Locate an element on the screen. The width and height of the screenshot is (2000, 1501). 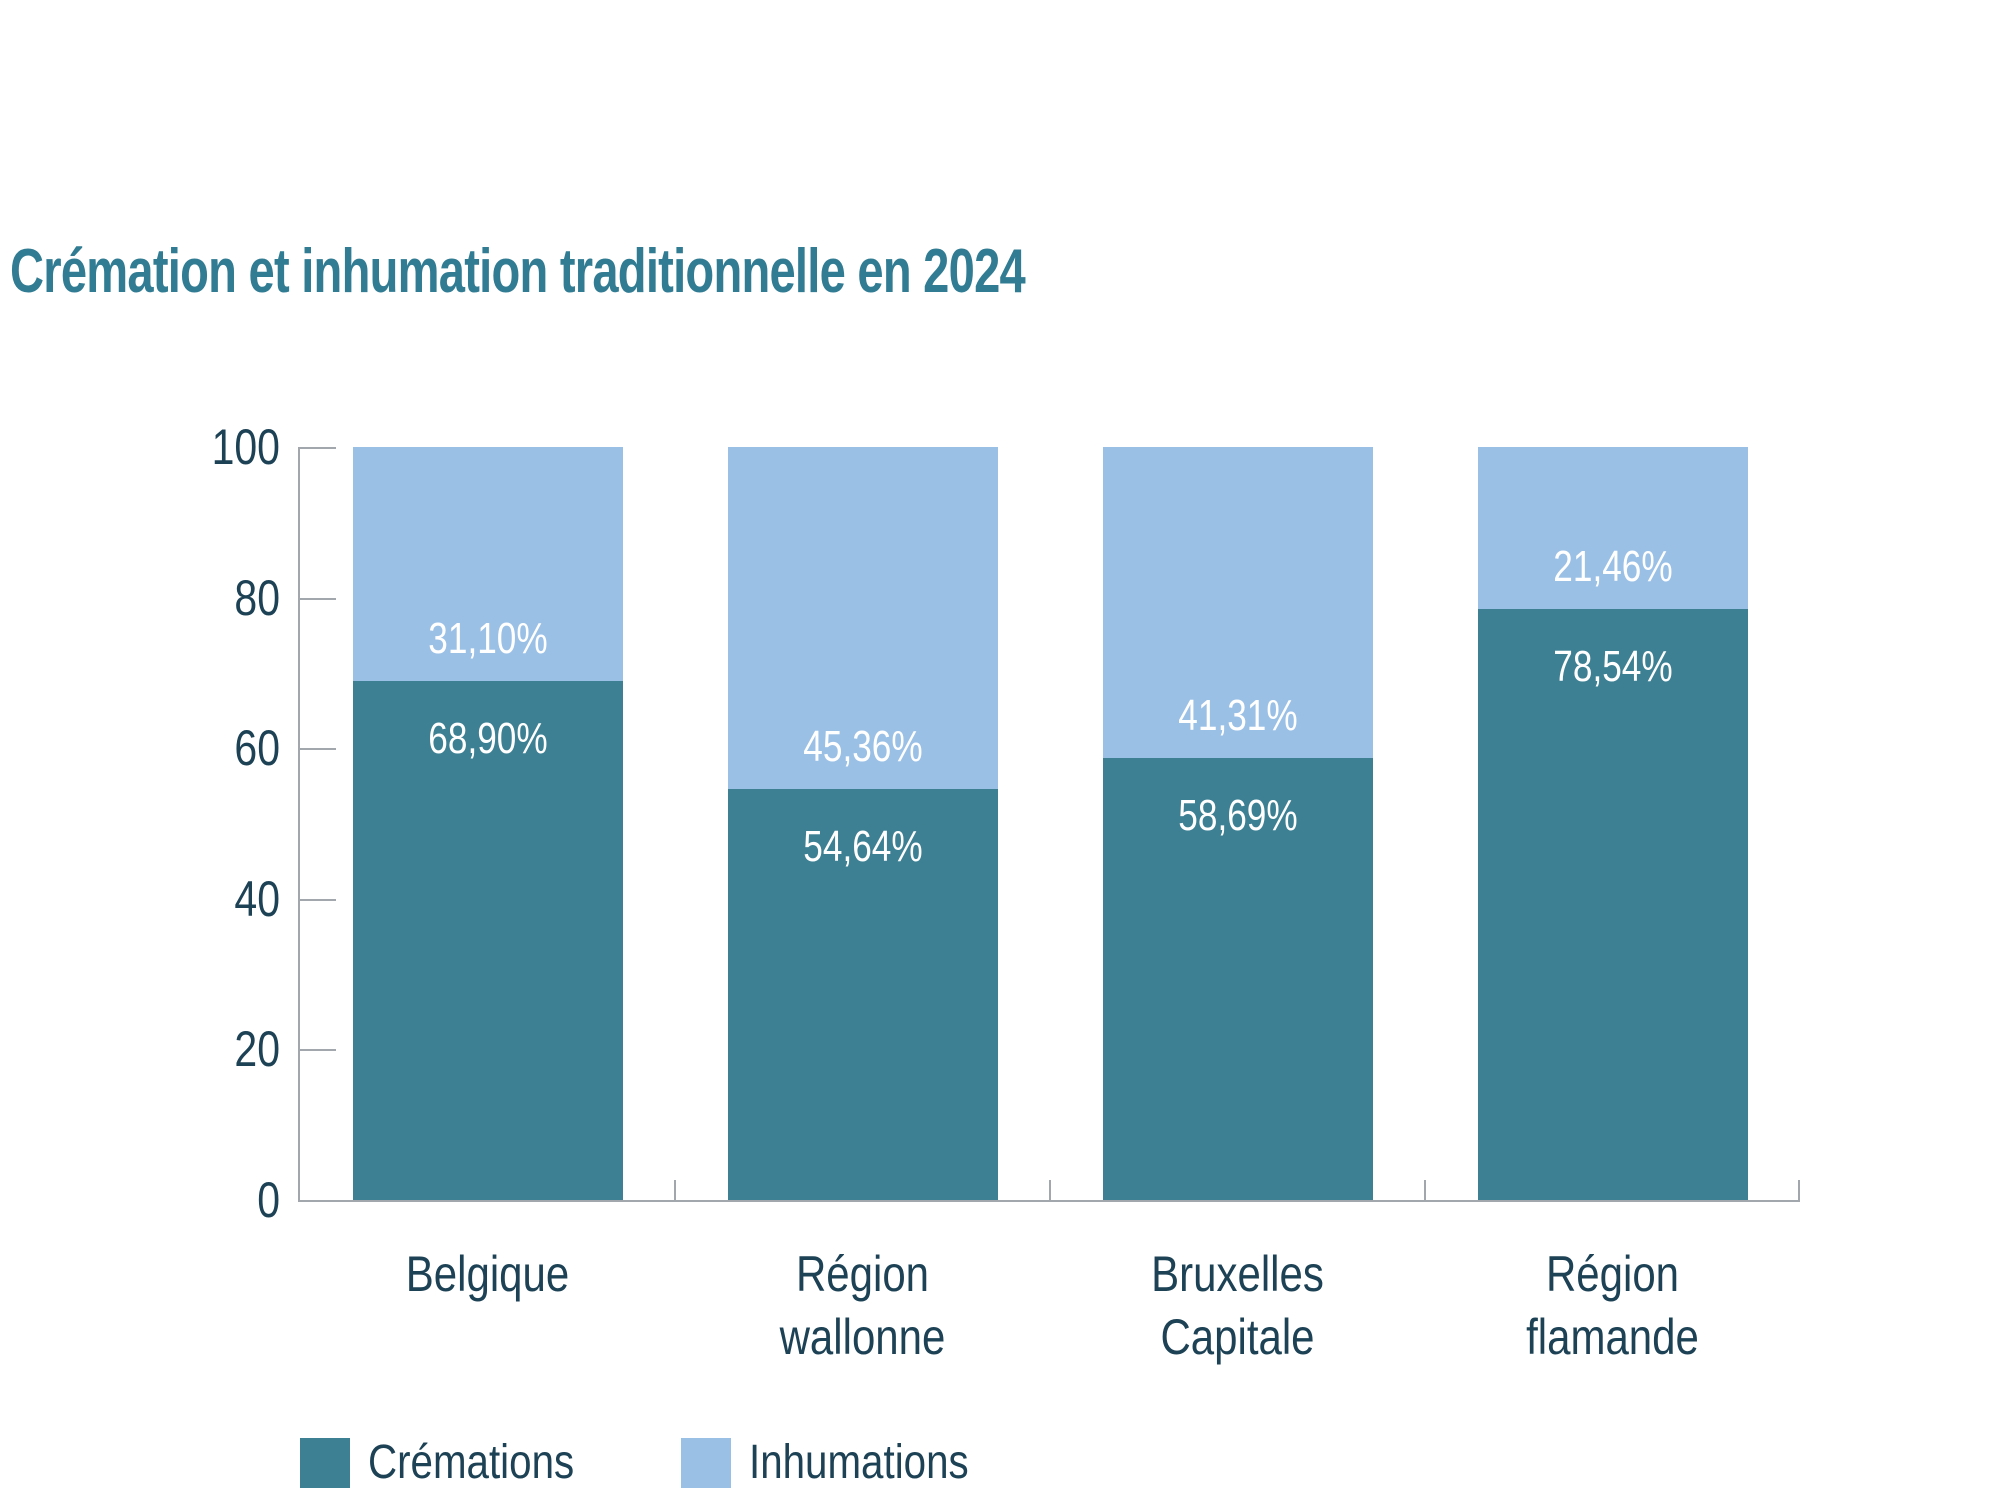
segment-cremations-region-flamande: 78,54% is located at coordinates (1612, 904).